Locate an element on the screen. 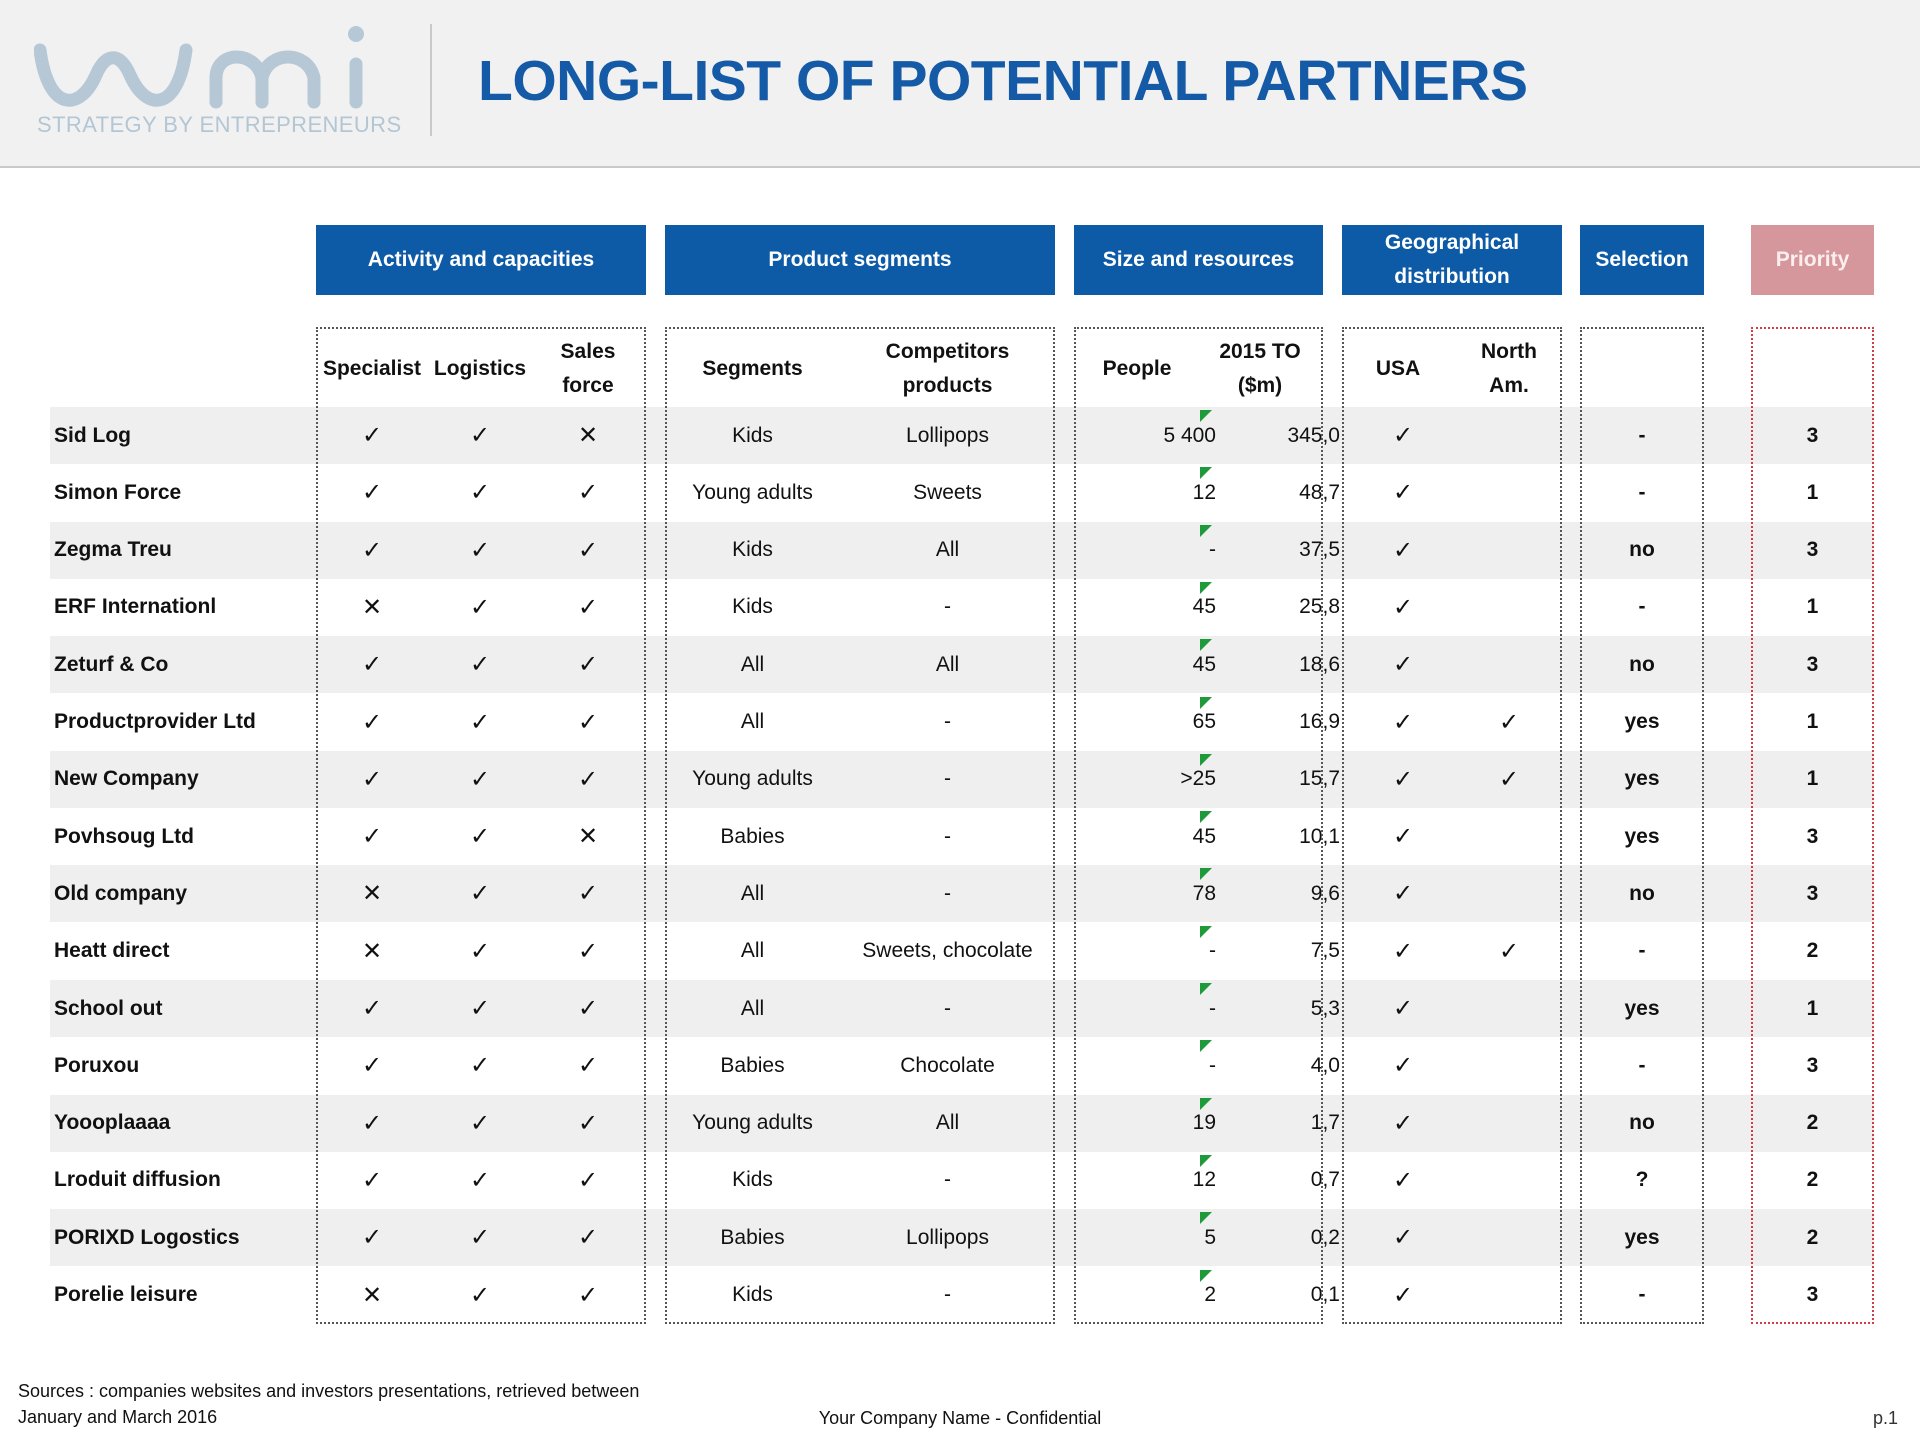 The width and height of the screenshot is (1920, 1440). cell-people: 78 is located at coordinates (1204, 893).